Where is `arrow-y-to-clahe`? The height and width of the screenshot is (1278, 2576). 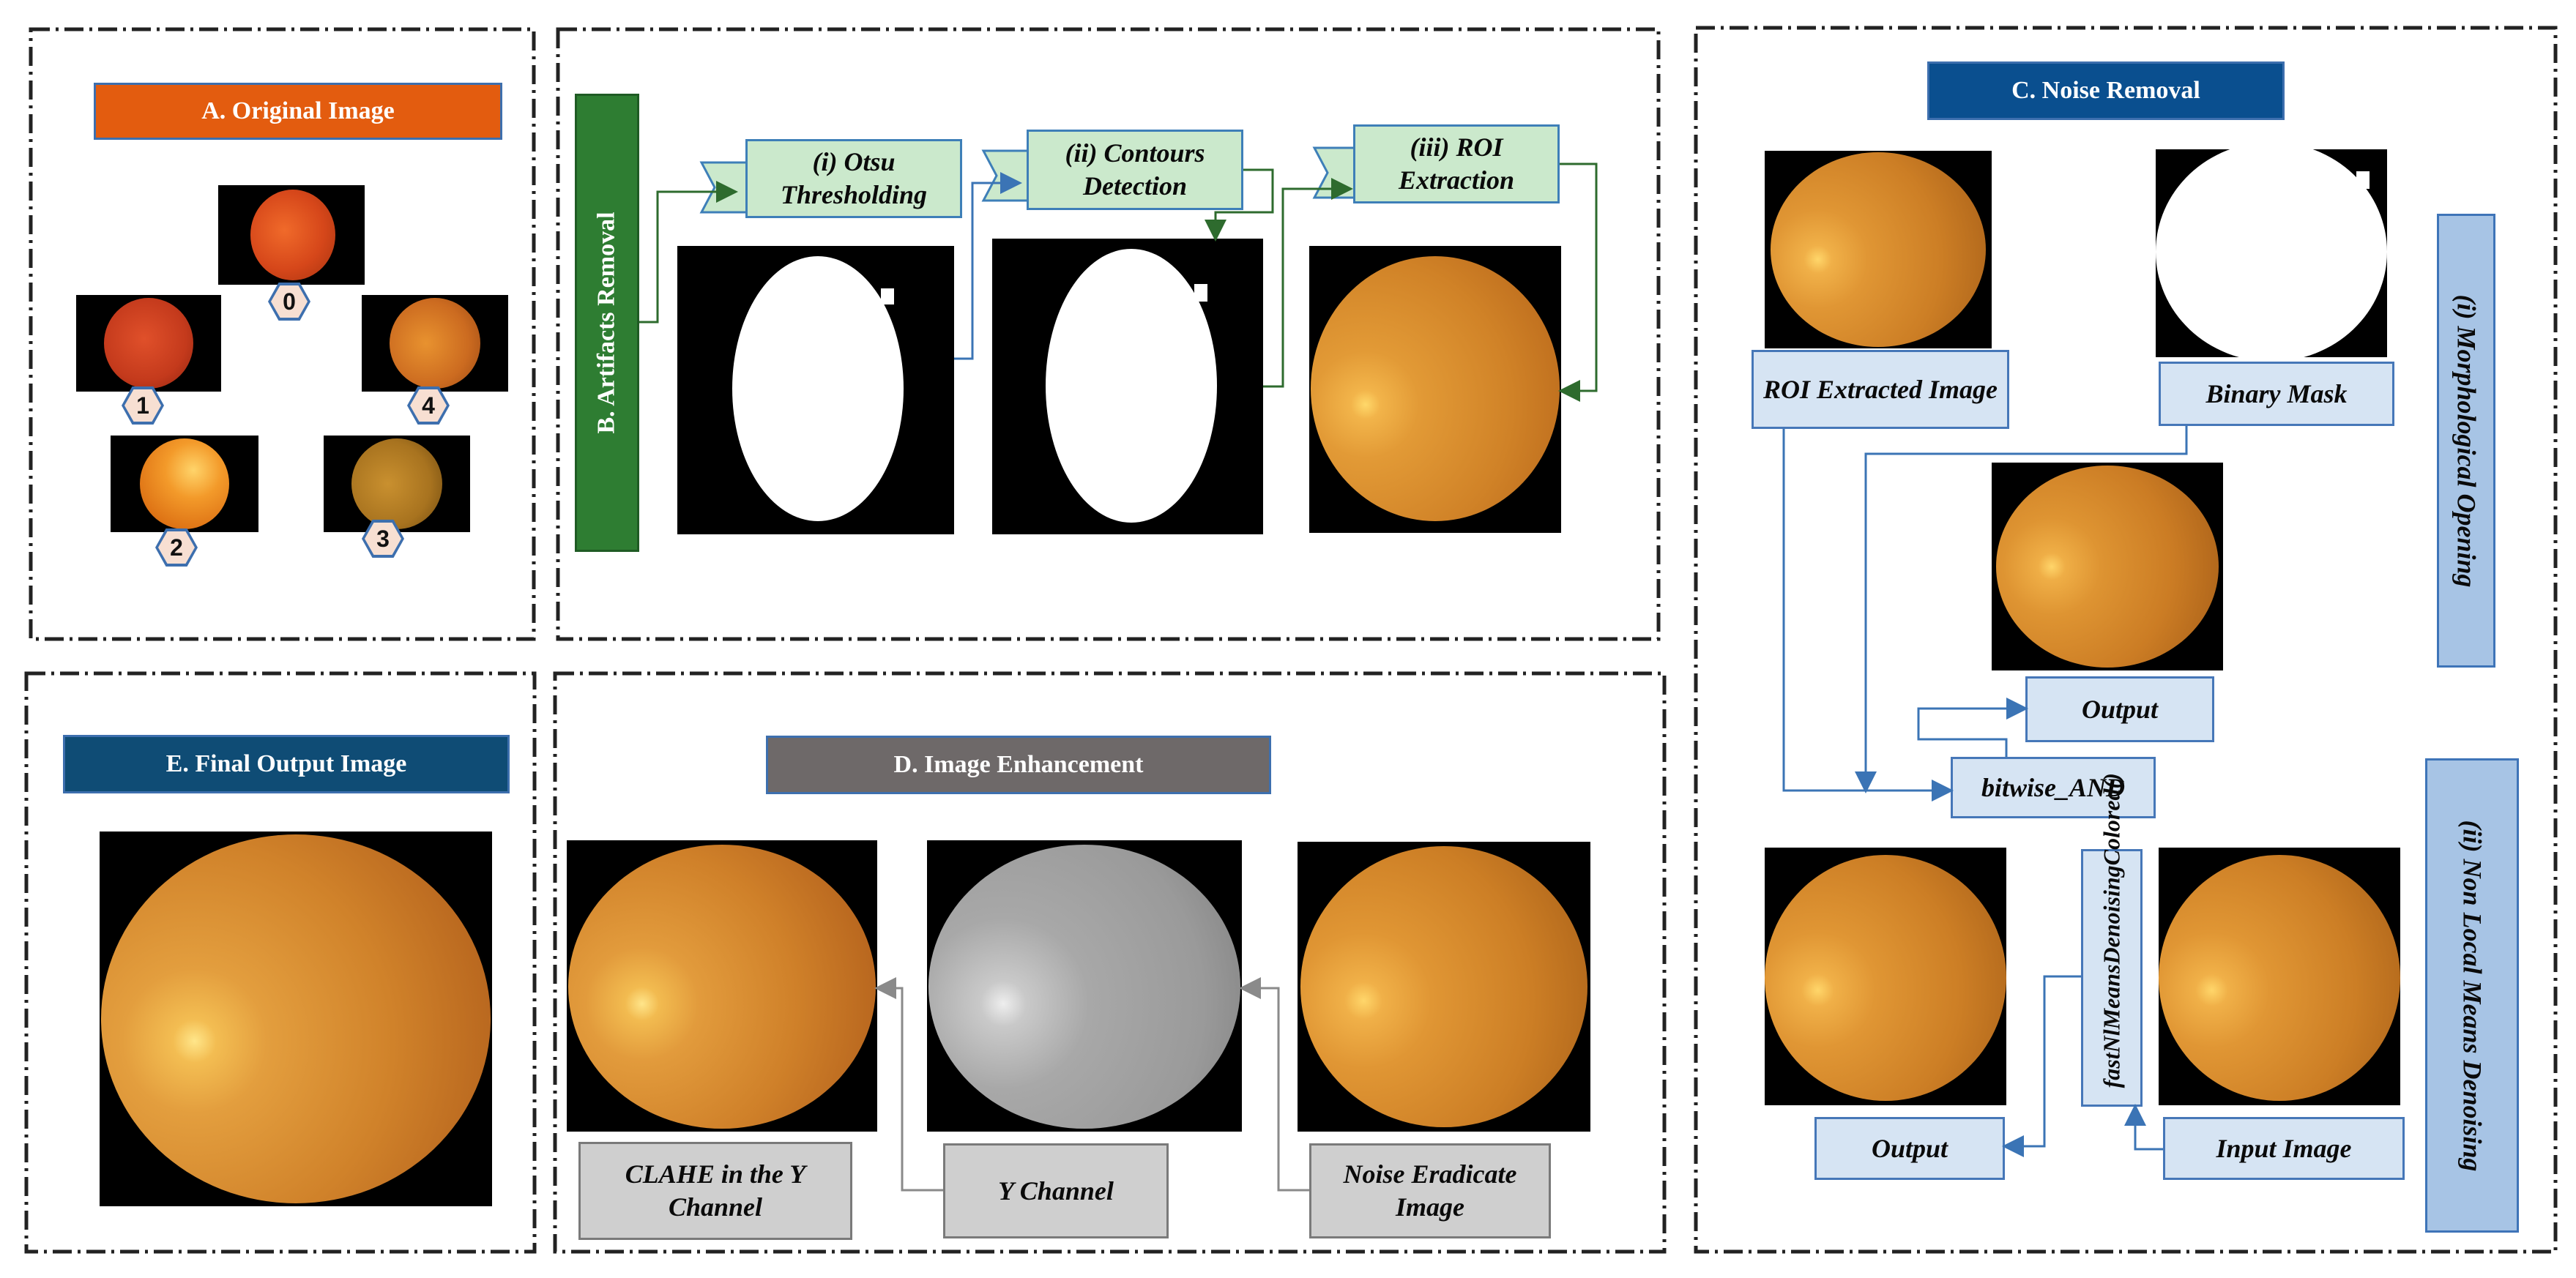 arrow-y-to-clahe is located at coordinates (908, 1084).